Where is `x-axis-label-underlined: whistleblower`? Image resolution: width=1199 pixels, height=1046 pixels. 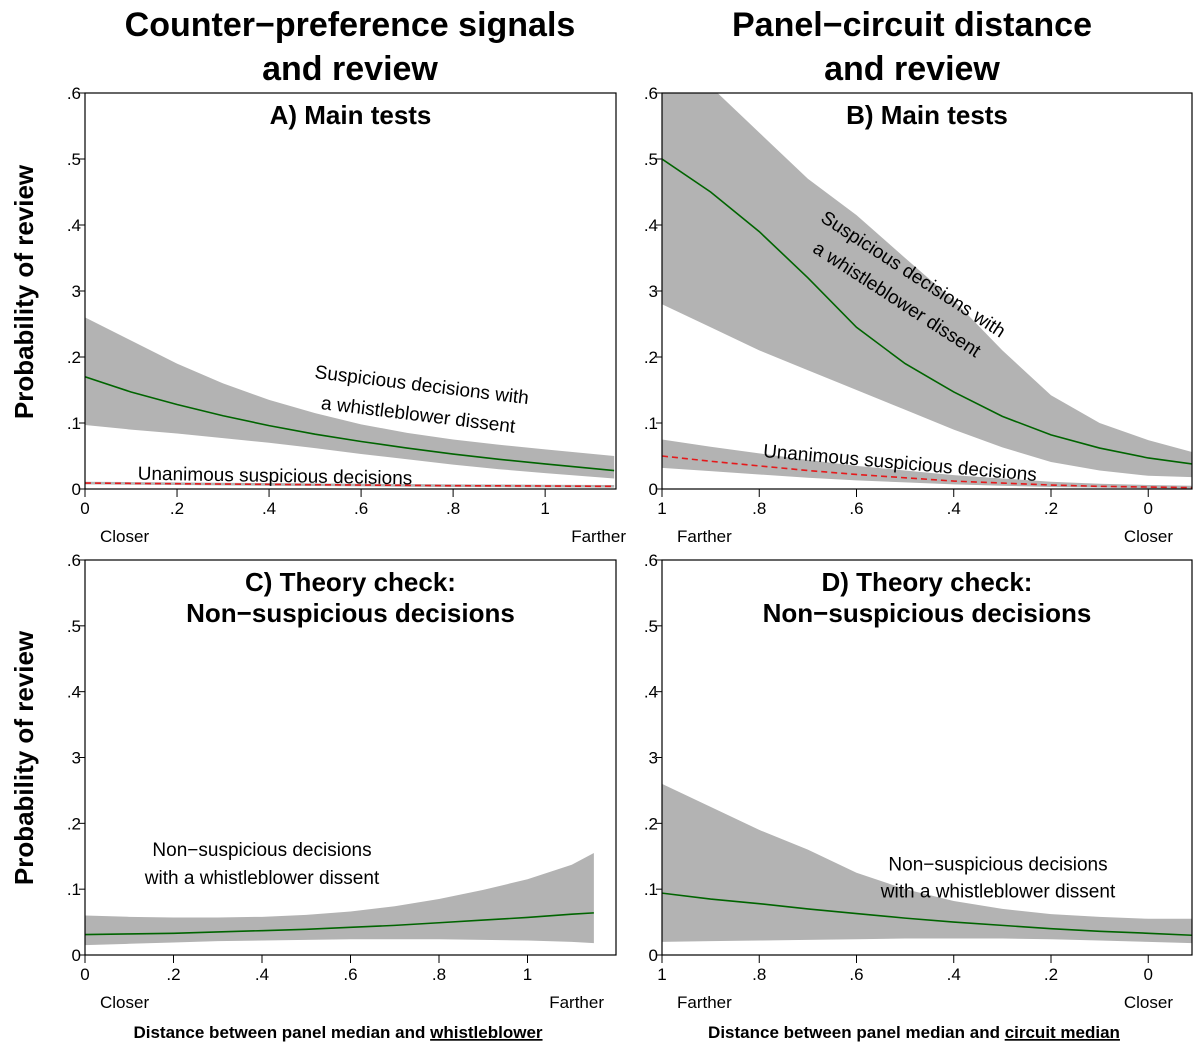 x-axis-label-underlined: whistleblower is located at coordinates (486, 1032).